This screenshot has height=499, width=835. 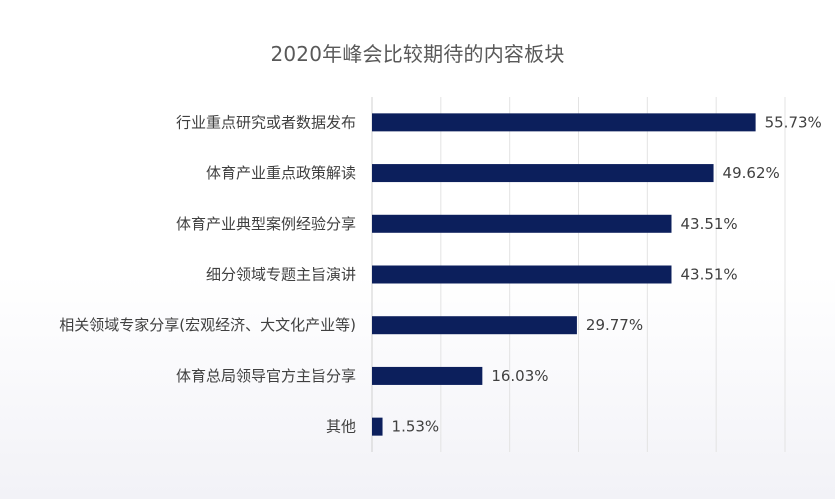 I want to click on category-label: 体育总局领导官方主旨分享, so click(x=266, y=376).